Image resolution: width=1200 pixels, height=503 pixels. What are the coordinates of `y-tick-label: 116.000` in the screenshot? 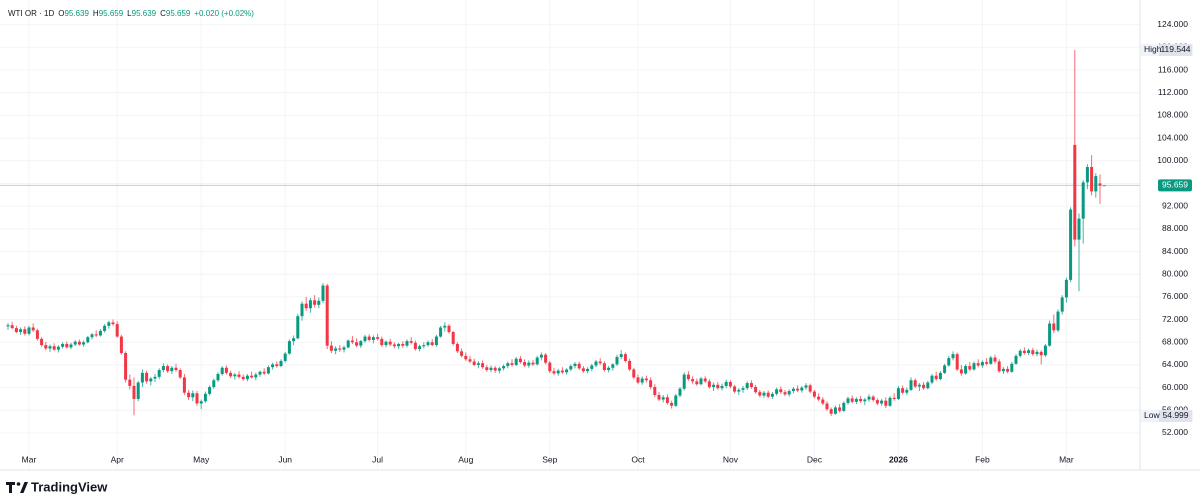 It's located at (1173, 69).